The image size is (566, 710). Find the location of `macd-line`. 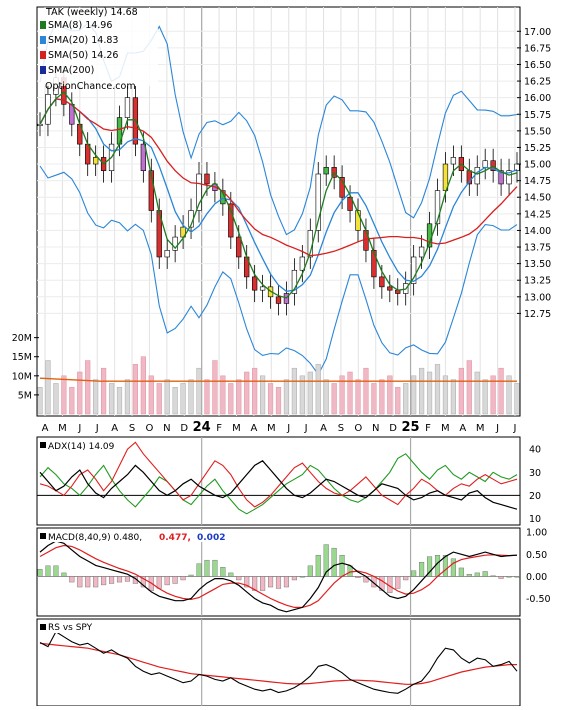

macd-line is located at coordinates (278, 576).